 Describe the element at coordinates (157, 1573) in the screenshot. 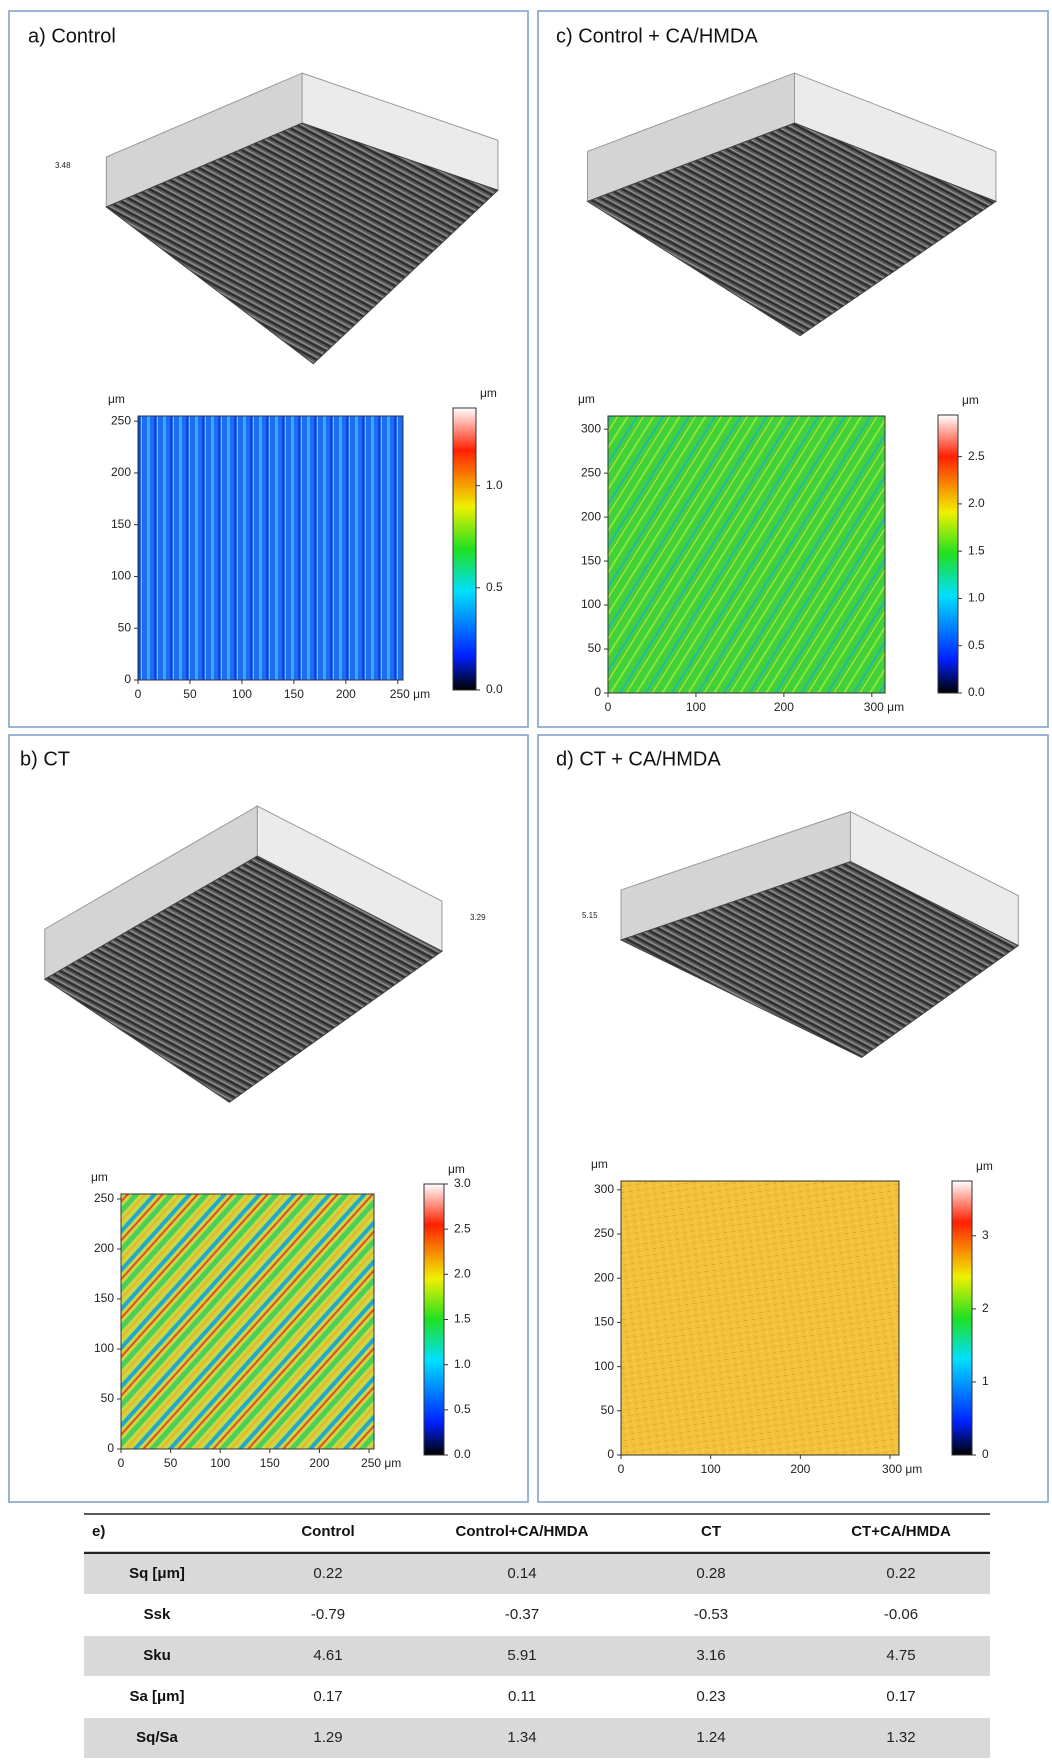

I see `row-label: Sq [μm]` at that location.